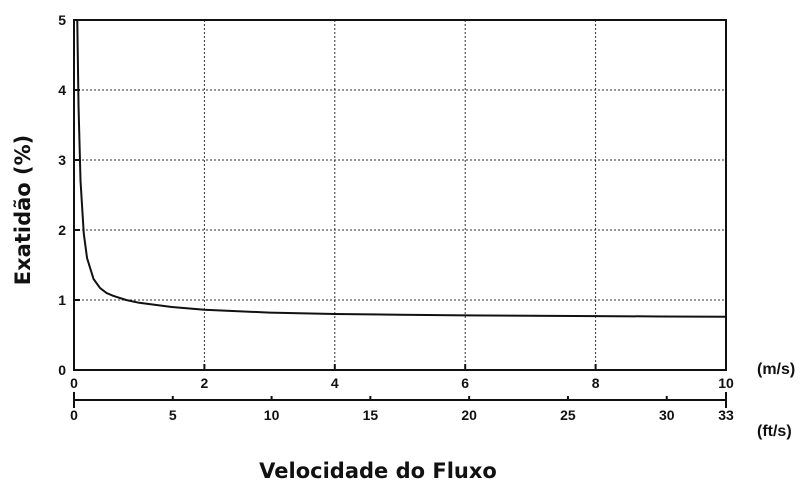 This screenshot has height=490, width=807. I want to click on y-tick-label: 2, so click(62, 230).